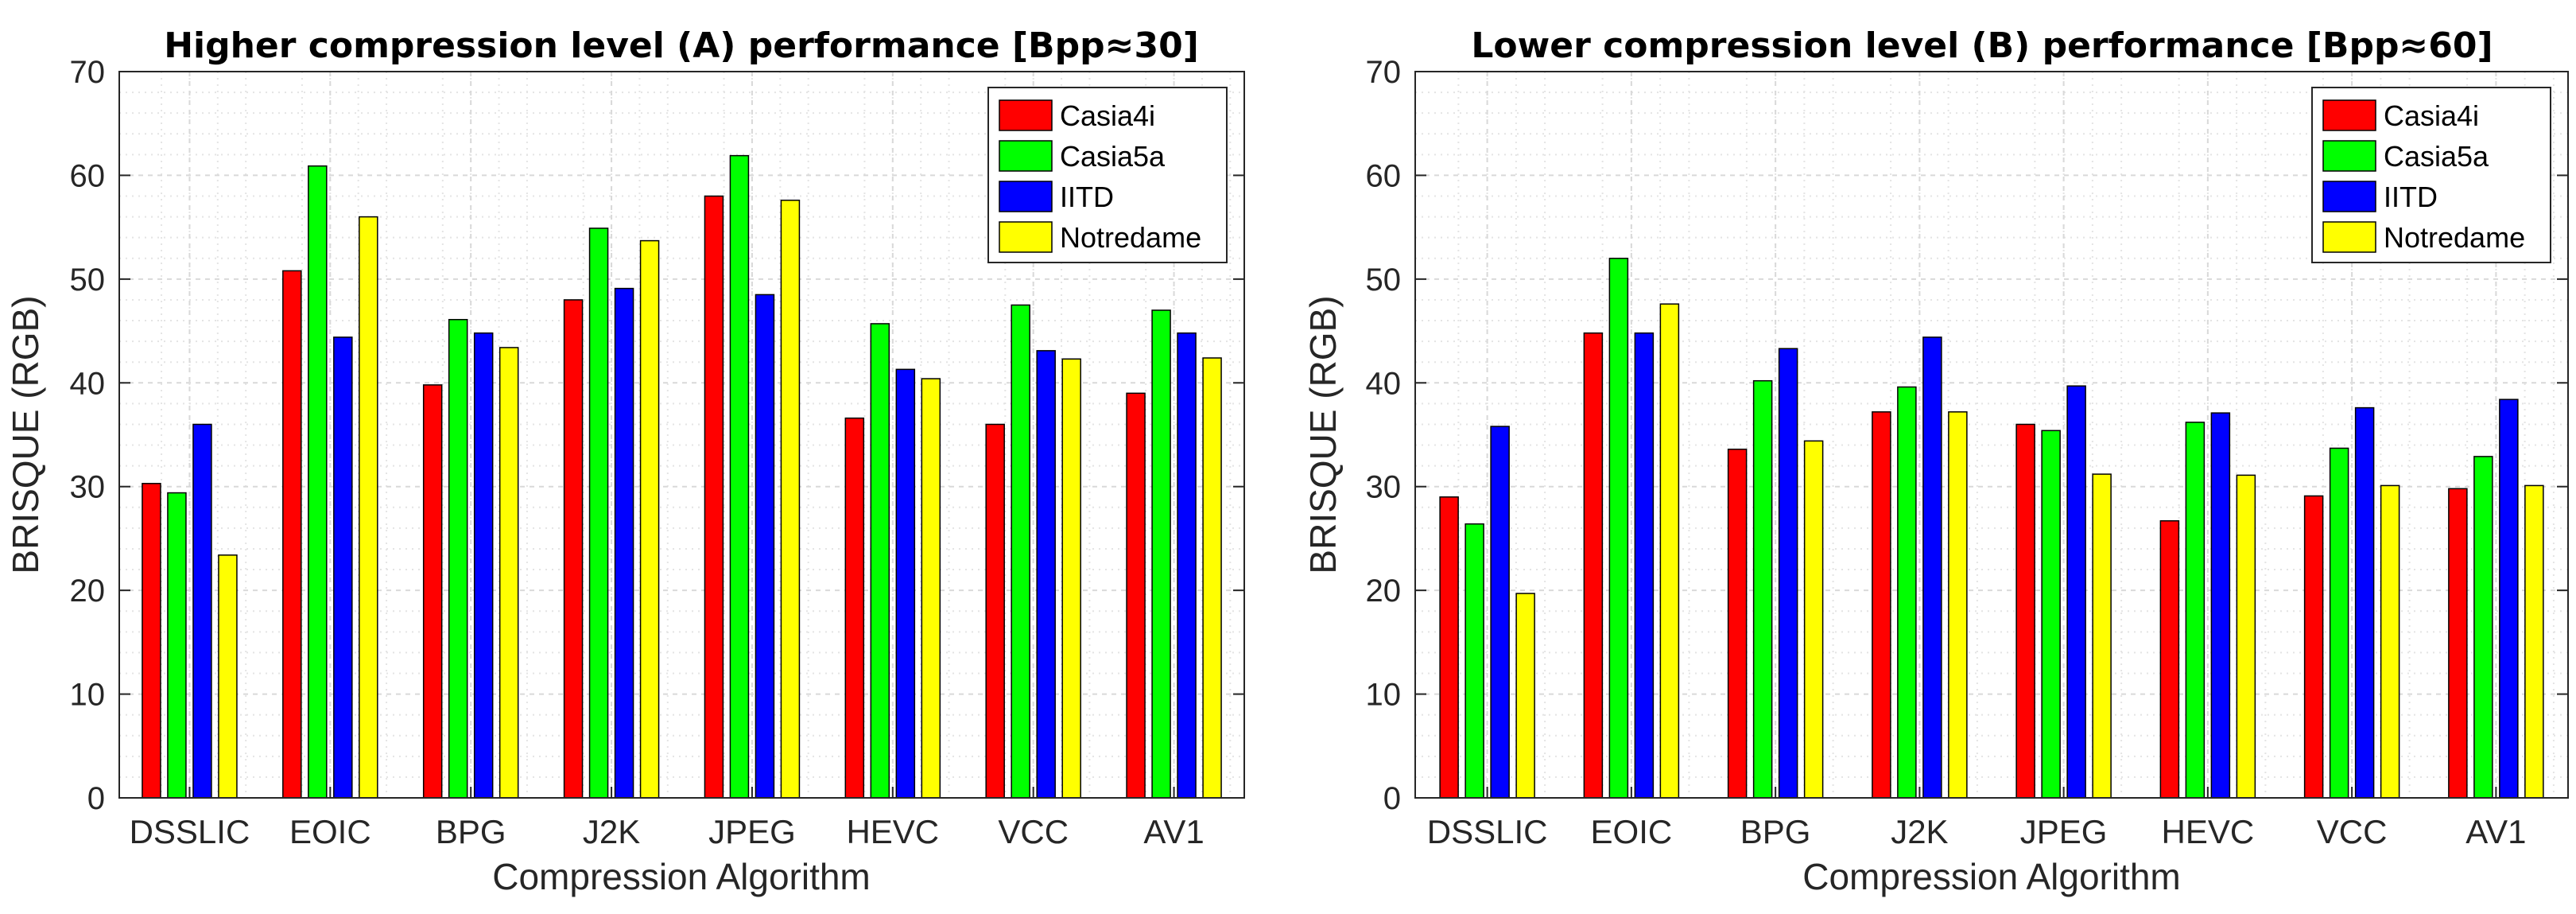 The width and height of the screenshot is (2576, 914). I want to click on bar-iitd-eoic, so click(1645, 565).